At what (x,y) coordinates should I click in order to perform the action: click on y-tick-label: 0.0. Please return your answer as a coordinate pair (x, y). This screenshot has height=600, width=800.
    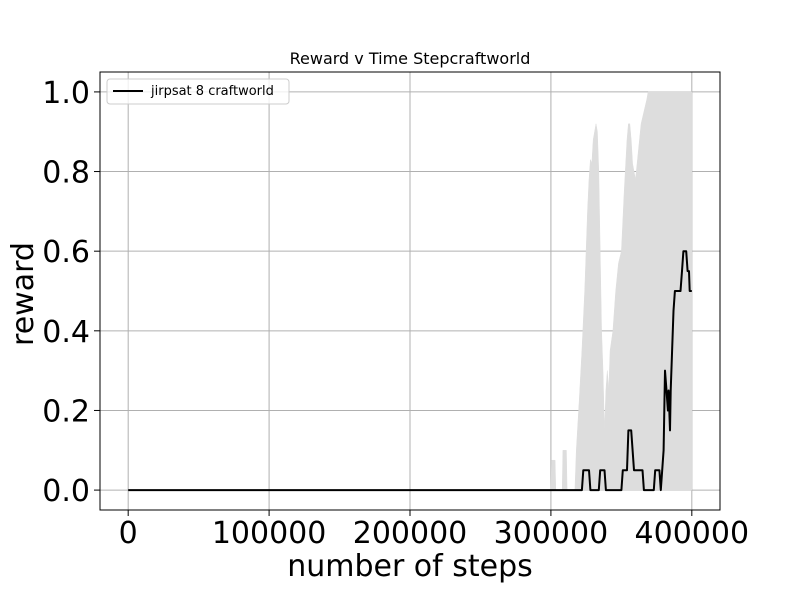
    Looking at the image, I should click on (66, 491).